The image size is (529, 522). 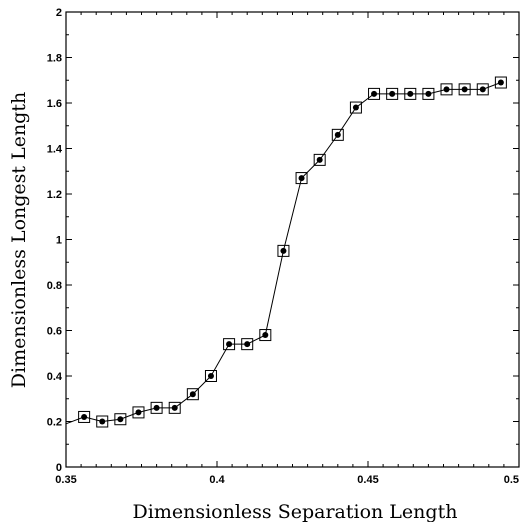 What do you see at coordinates (287, 480) in the screenshot?
I see `x-axis-tick-labels: 0.35 0.4 0.45 0.5` at bounding box center [287, 480].